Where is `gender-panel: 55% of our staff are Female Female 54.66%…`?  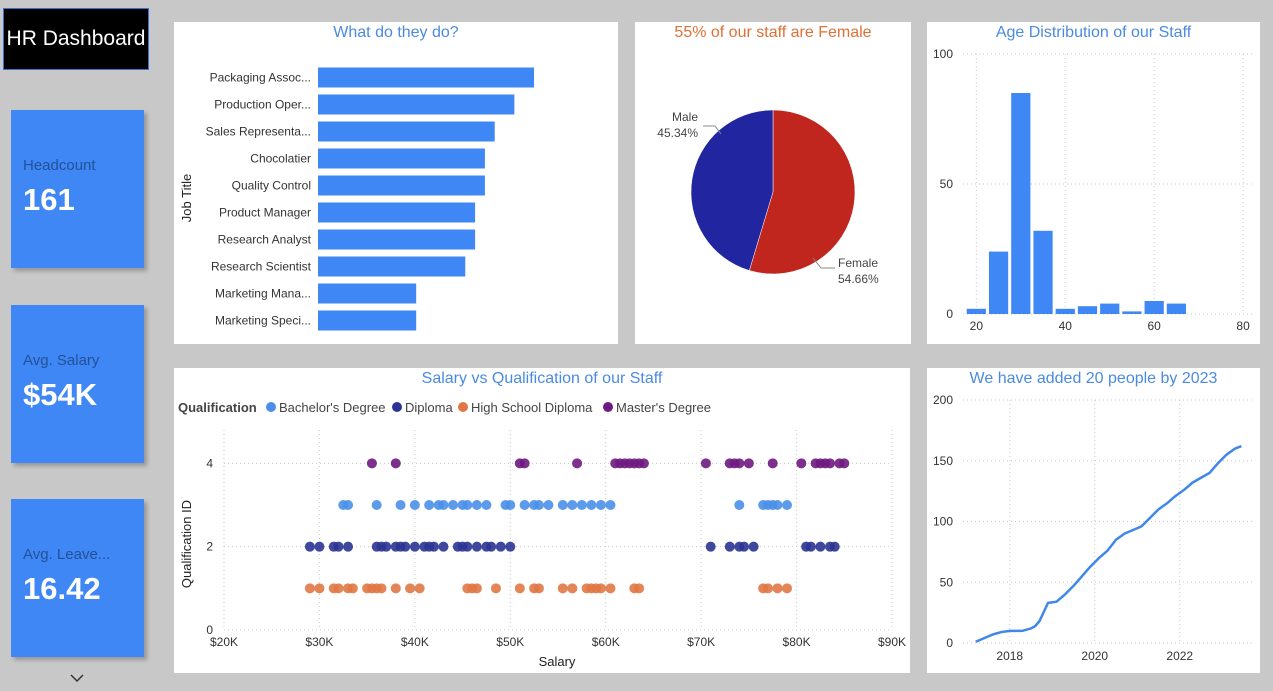 gender-panel: 55% of our staff are Female Female 54.66%… is located at coordinates (773, 183).